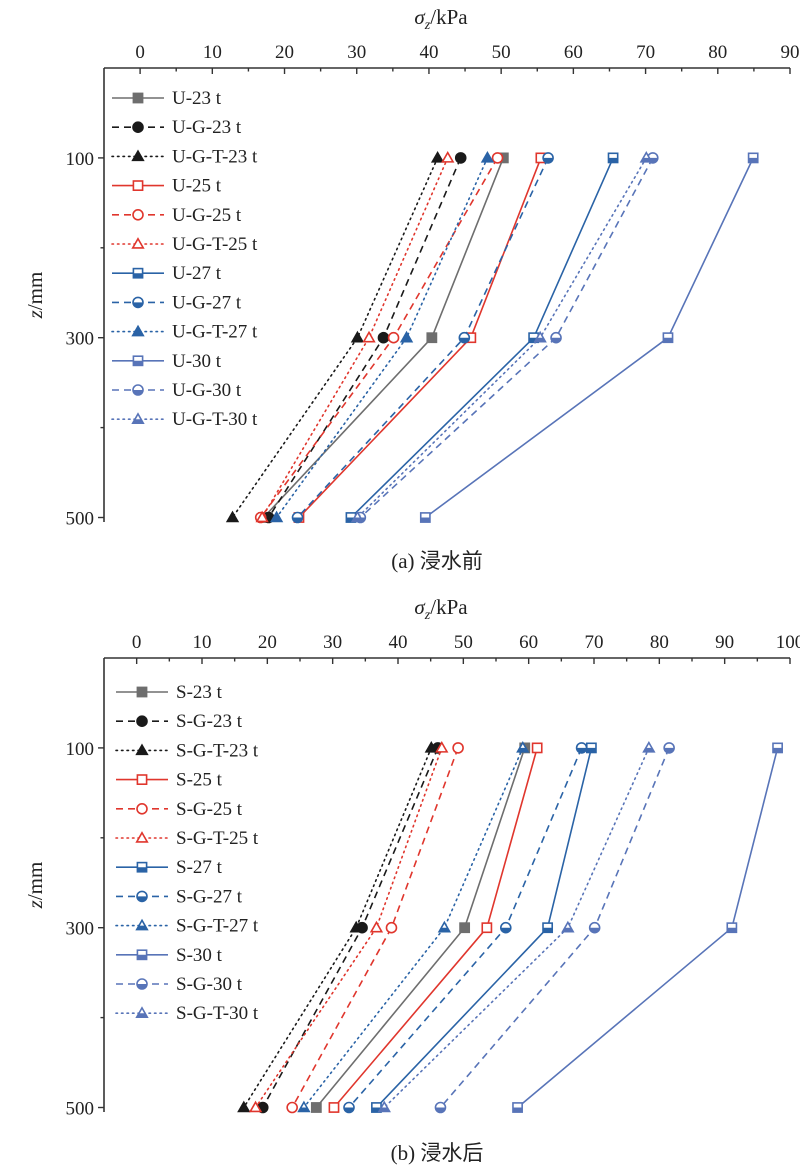  I want to click on series-s-27-t, so click(484, 927).